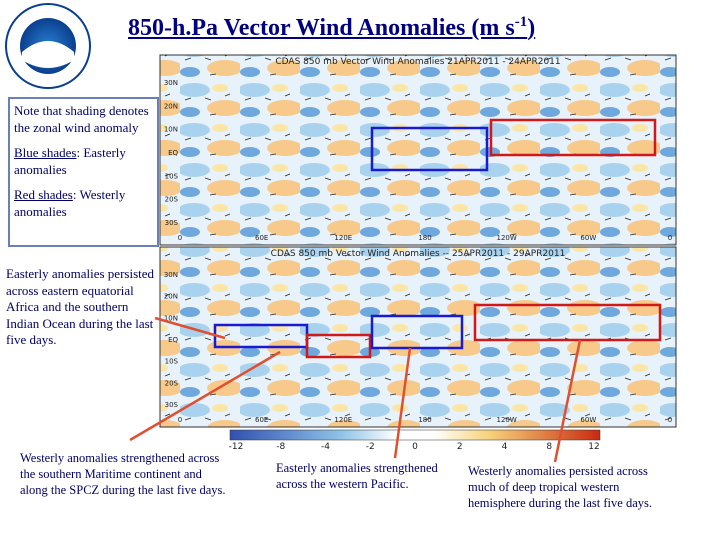 The height and width of the screenshot is (540, 720). What do you see at coordinates (549, 447) in the screenshot?
I see `colorbar-label: 8` at bounding box center [549, 447].